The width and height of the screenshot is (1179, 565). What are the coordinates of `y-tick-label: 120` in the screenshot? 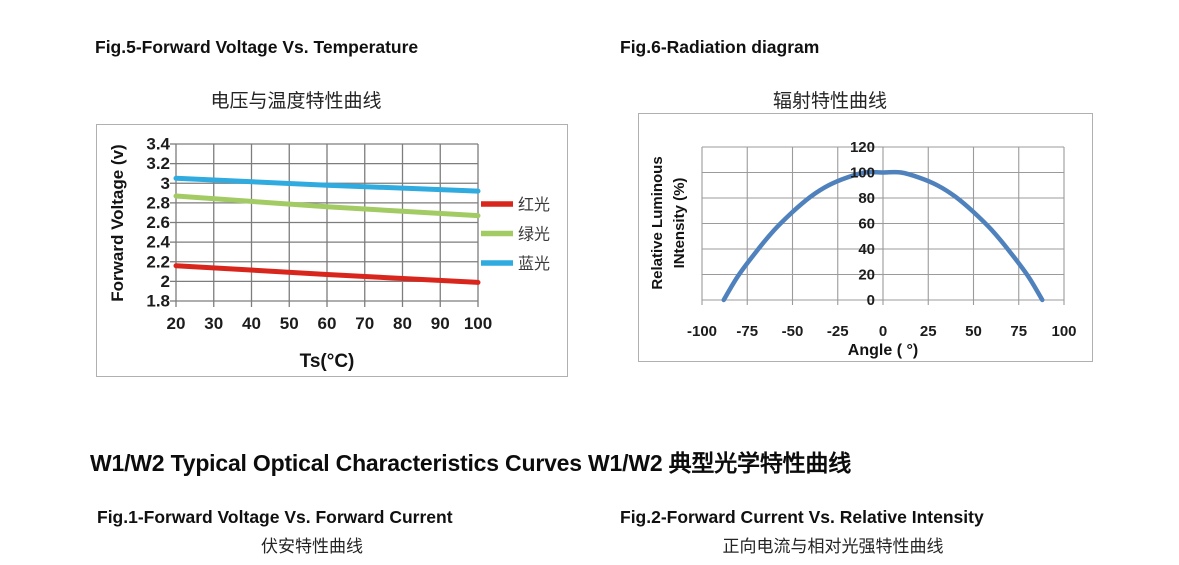 It's located at (862, 147).